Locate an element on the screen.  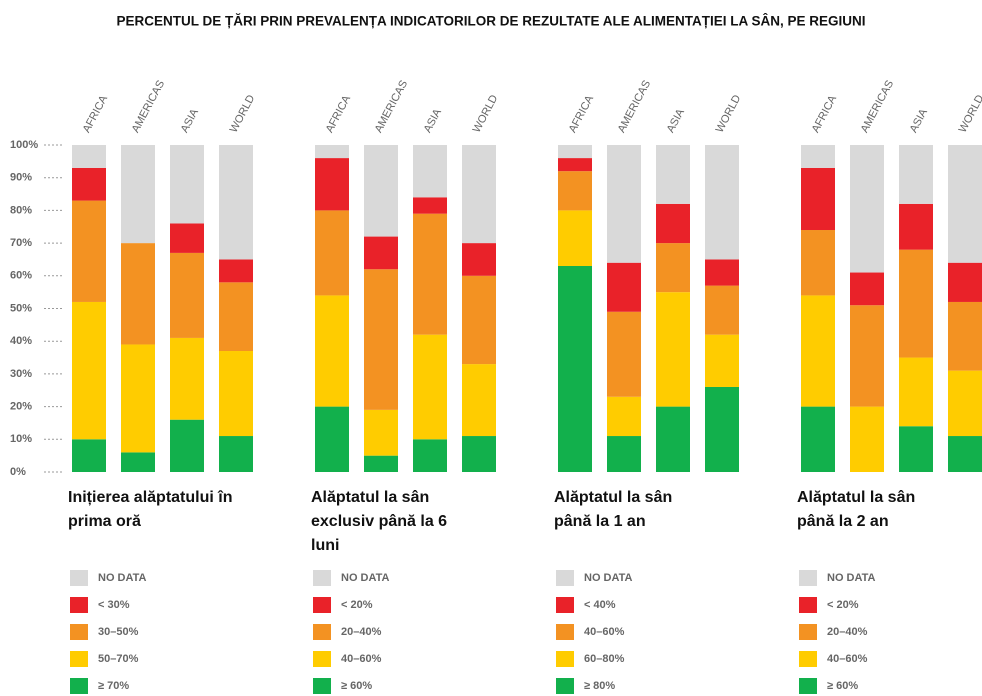
legend-label: ≥ 60% is located at coordinates (842, 686).